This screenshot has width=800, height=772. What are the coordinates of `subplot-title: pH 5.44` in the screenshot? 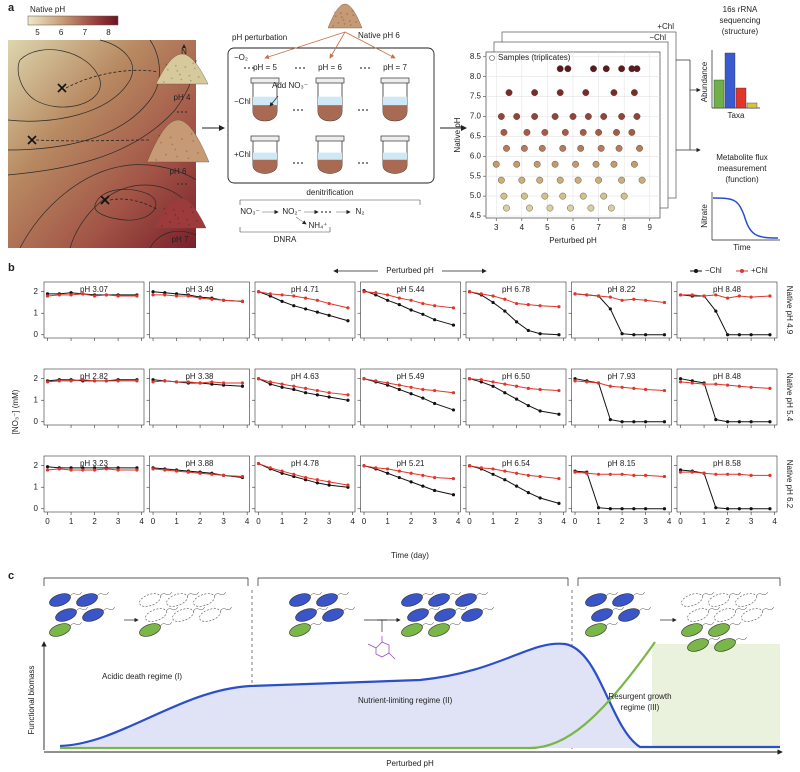 It's located at (410, 289).